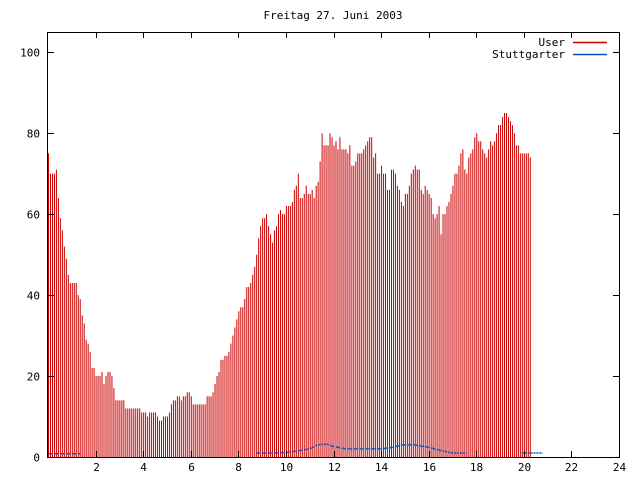 Image resolution: width=640 pixels, height=480 pixels. I want to click on y-tick-label: 0, so click(36, 458).